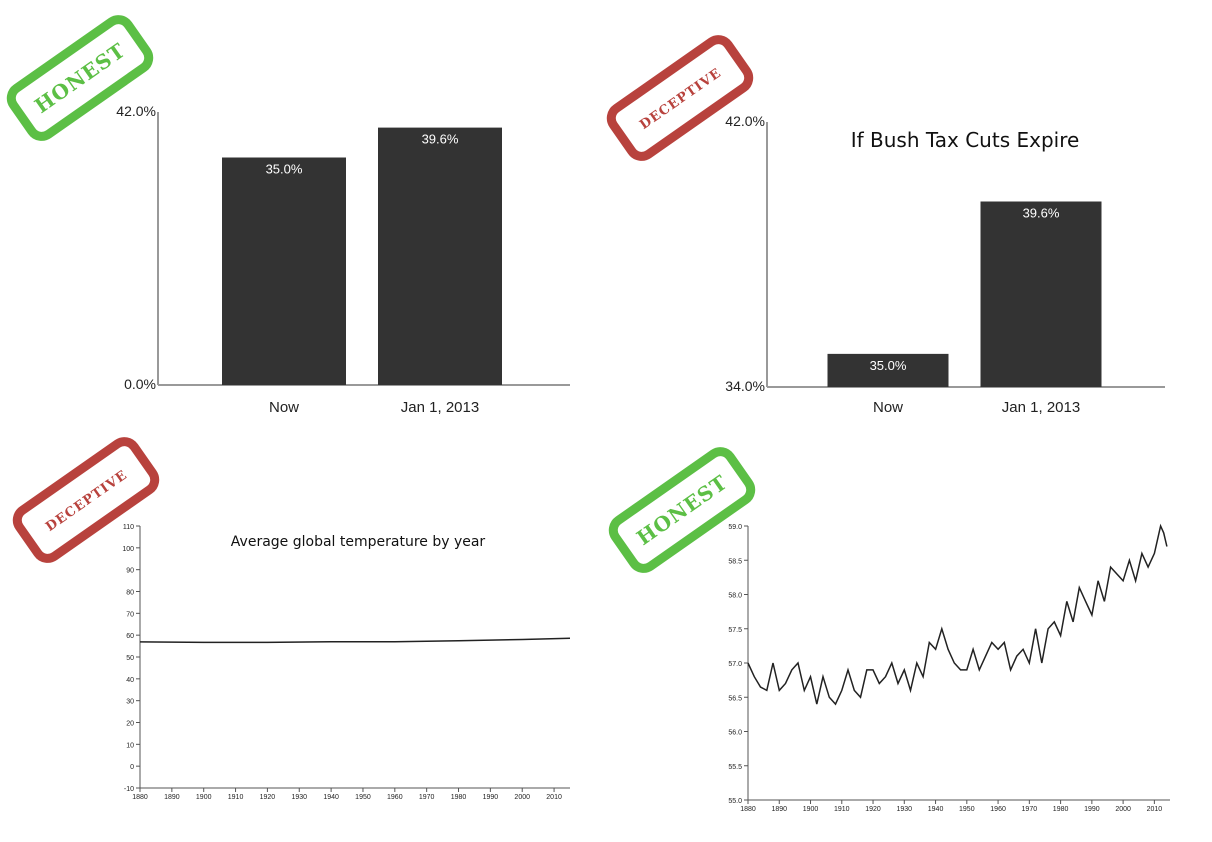  Describe the element at coordinates (735, 801) in the screenshot. I see `y-tick-label: 55.0` at that location.